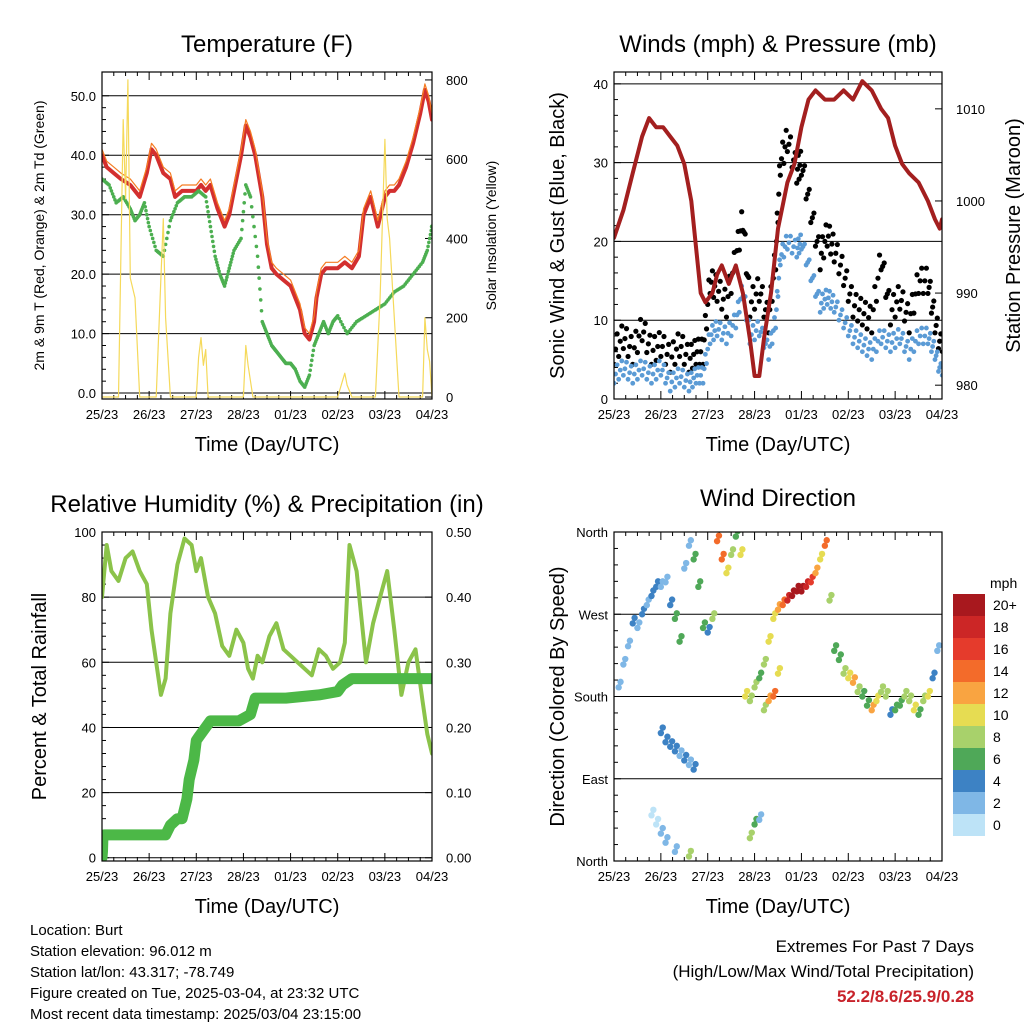 This screenshot has width=1024, height=1025. I want to click on humidity-y2tick-label: 0.00, so click(458, 858).